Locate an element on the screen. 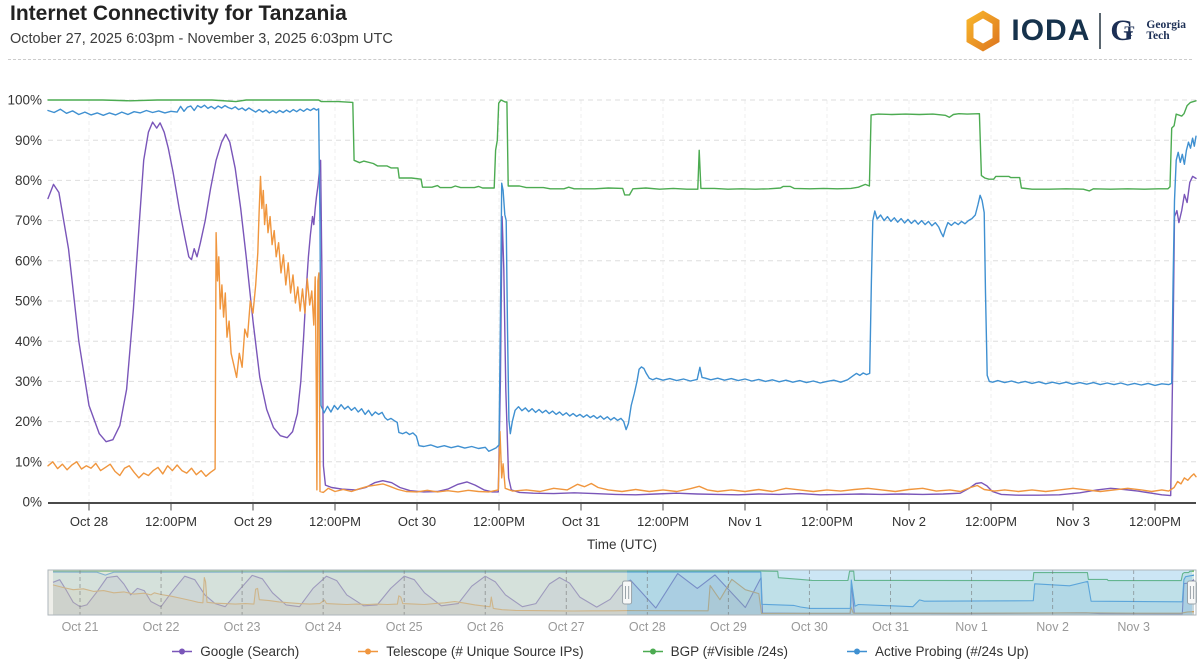  navigator-day-label: Oct 27 is located at coordinates (566, 627).